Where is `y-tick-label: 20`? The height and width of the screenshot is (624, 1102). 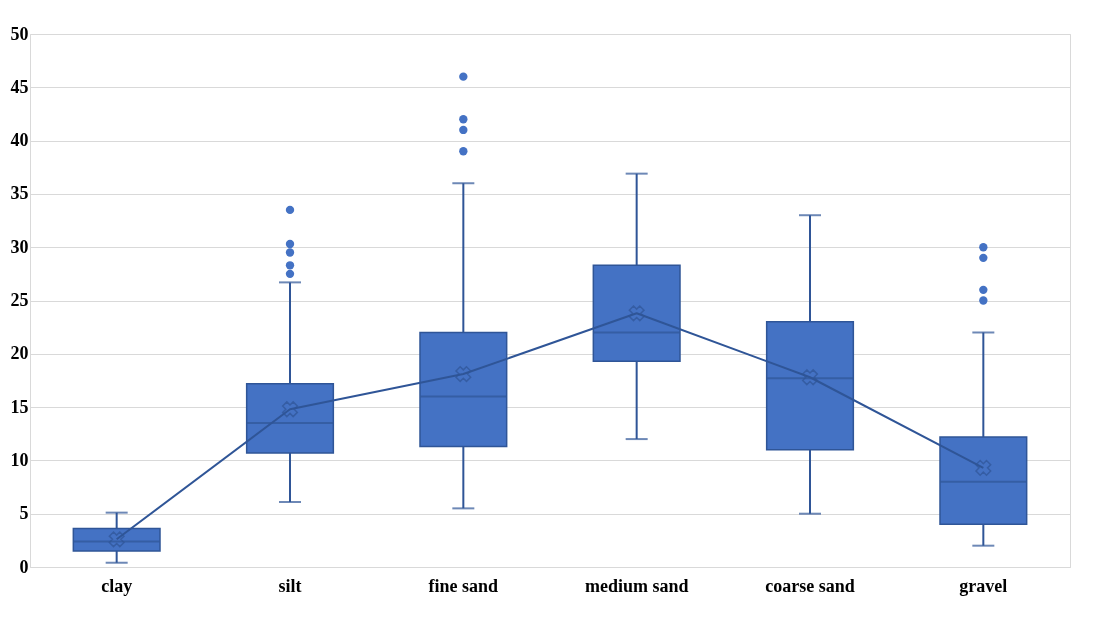 y-tick-label: 20 is located at coordinates (19, 353).